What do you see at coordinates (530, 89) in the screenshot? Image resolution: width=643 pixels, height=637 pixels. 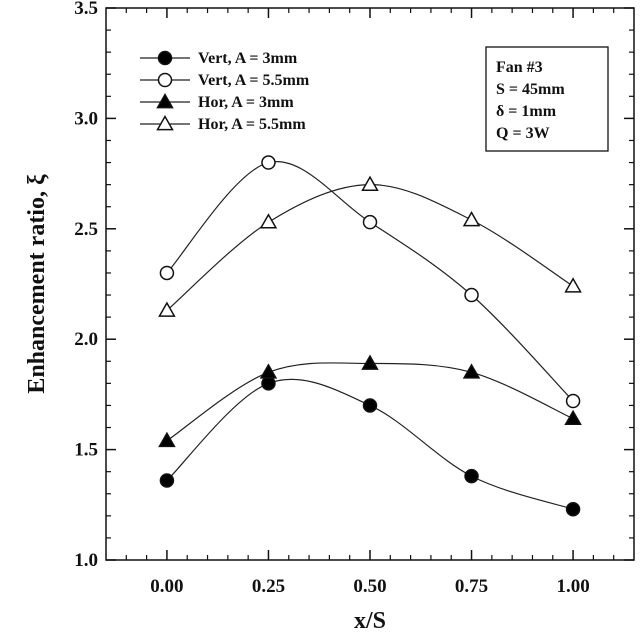 I see `annotation-line: S = 45mm` at bounding box center [530, 89].